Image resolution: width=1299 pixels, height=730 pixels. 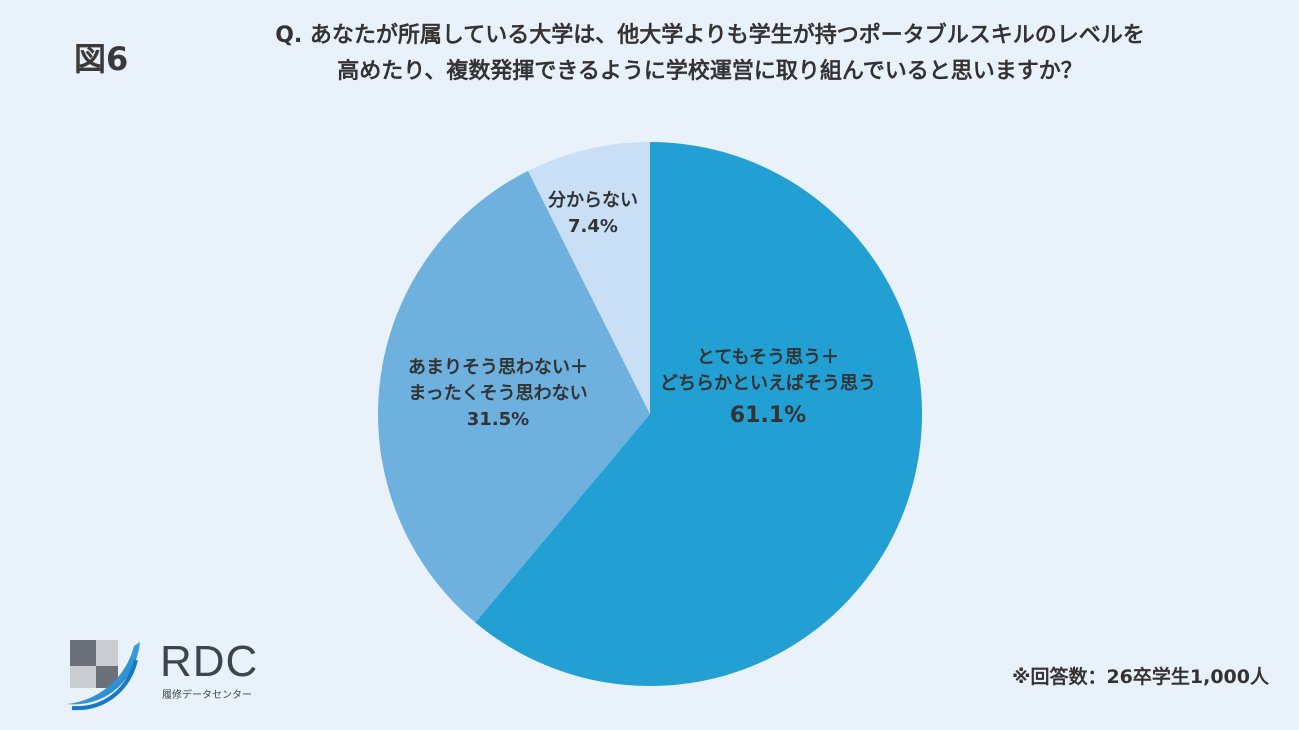 What do you see at coordinates (710, 71) in the screenshot?
I see `question-line-2: 高めたり、複数発揮できるように学校運営に取り組んでいると思いますか？` at bounding box center [710, 71].